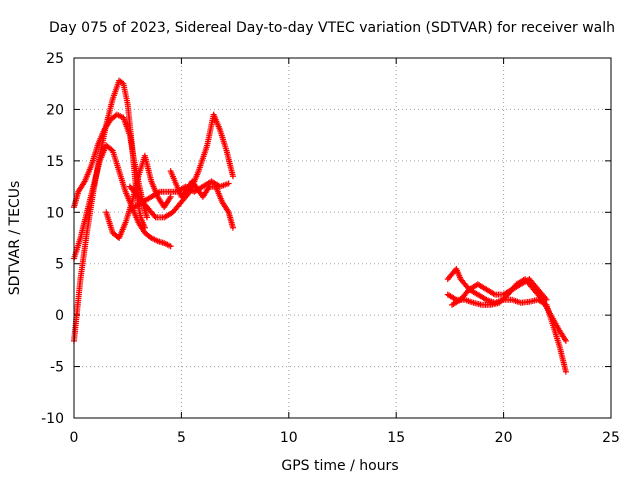  What do you see at coordinates (181, 438) in the screenshot?
I see `x-tick-label: 5` at bounding box center [181, 438].